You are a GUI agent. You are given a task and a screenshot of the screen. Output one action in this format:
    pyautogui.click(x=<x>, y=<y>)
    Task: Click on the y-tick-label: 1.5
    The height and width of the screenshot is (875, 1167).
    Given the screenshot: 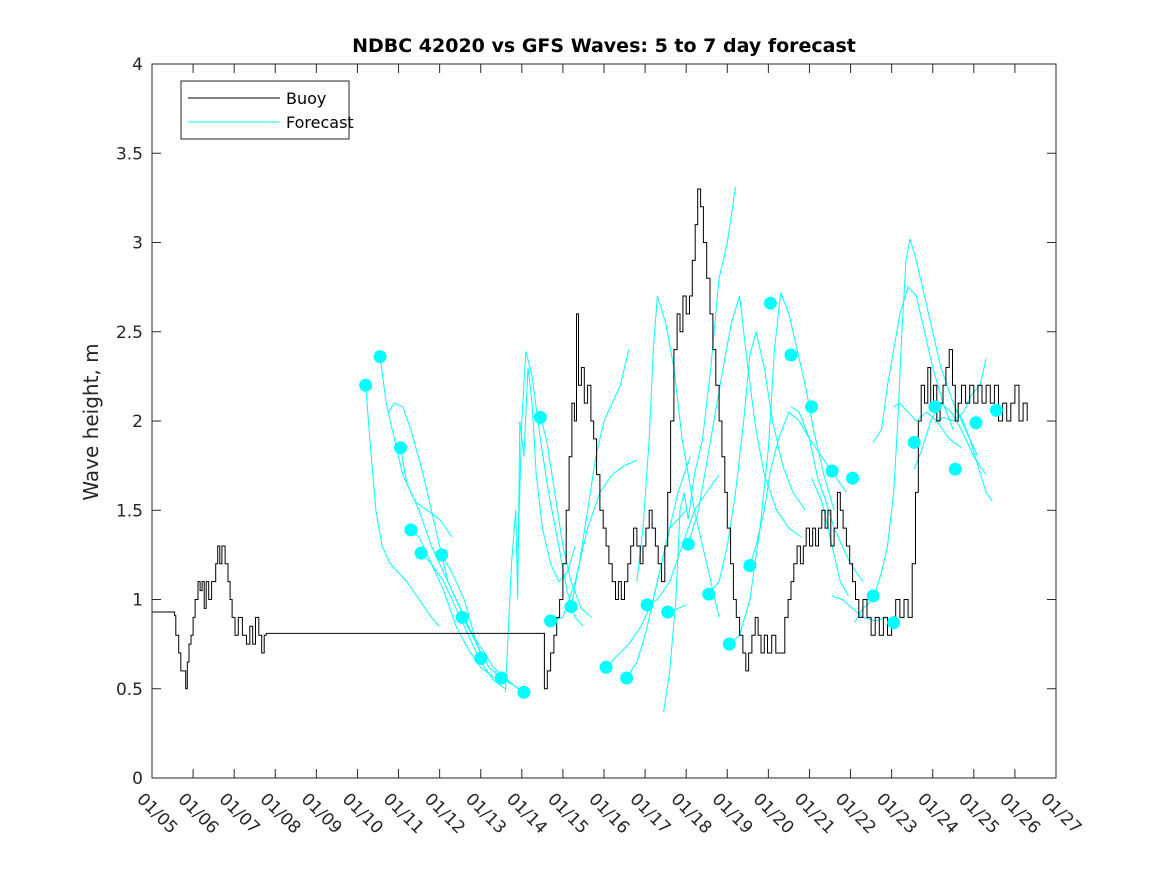 What is the action you would take?
    pyautogui.click(x=129, y=511)
    